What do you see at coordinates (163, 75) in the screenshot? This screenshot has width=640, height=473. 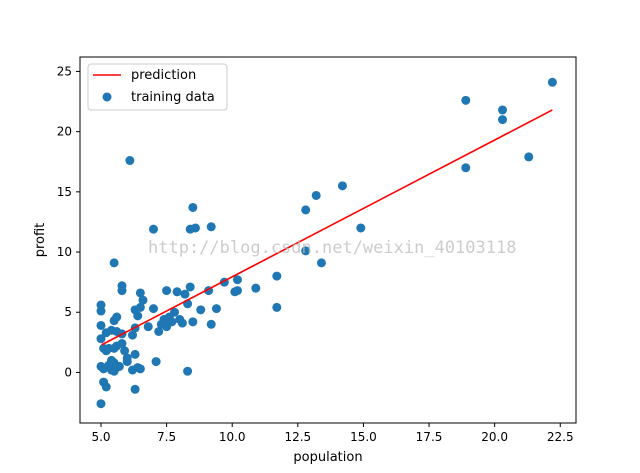 I see `legend-label-prediction: prediction` at bounding box center [163, 75].